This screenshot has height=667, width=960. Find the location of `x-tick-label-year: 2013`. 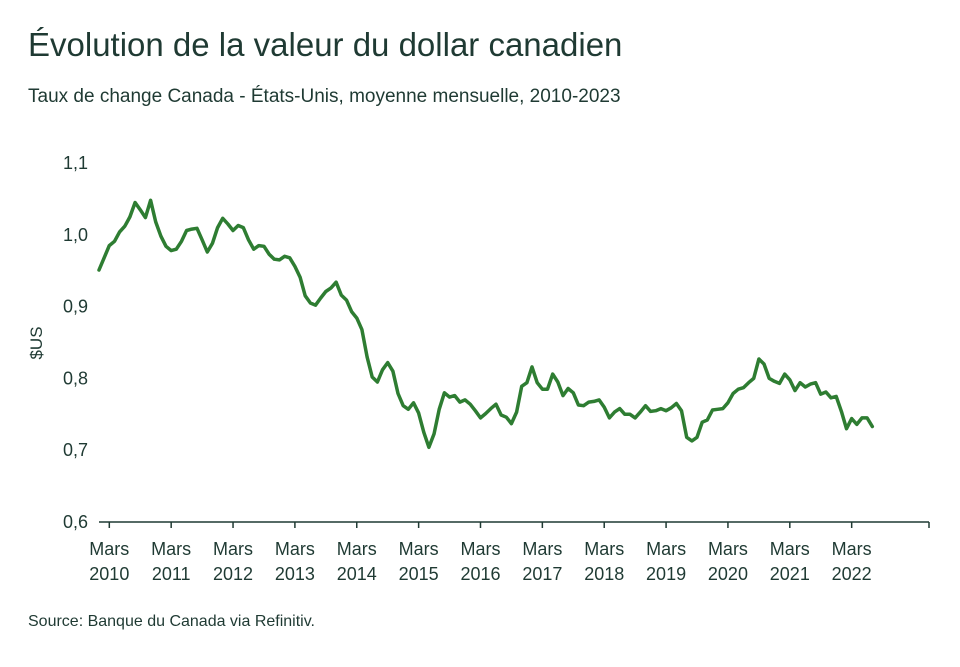

x-tick-label-year: 2013 is located at coordinates (295, 574).